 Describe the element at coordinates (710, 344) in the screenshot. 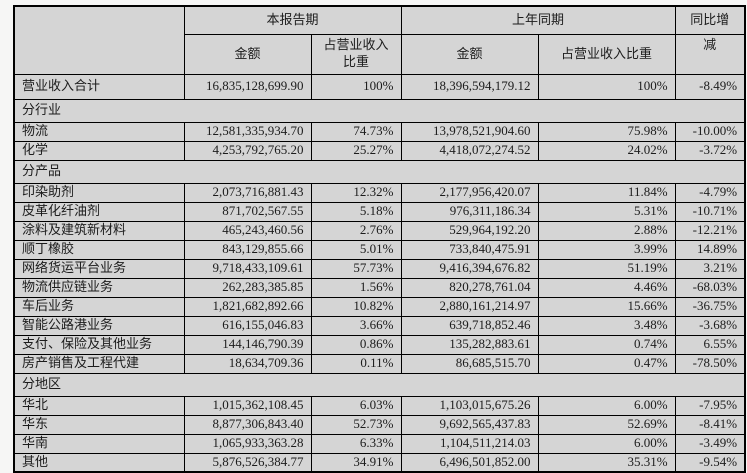

I see `yoy-change: 6.55%` at that location.